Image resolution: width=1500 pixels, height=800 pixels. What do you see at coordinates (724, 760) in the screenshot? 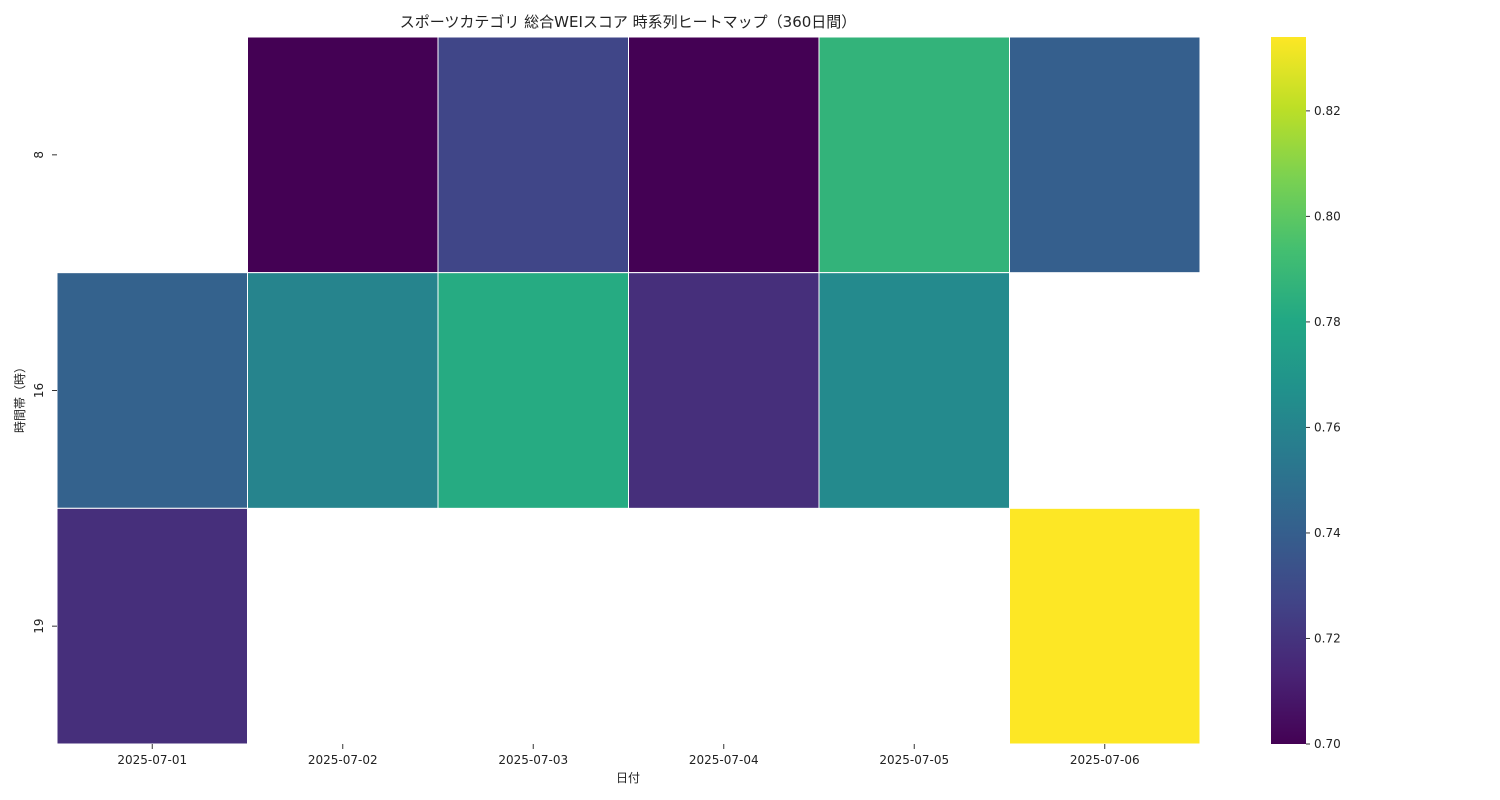
I see `x-tick-label: 2025-07-04` at bounding box center [724, 760].